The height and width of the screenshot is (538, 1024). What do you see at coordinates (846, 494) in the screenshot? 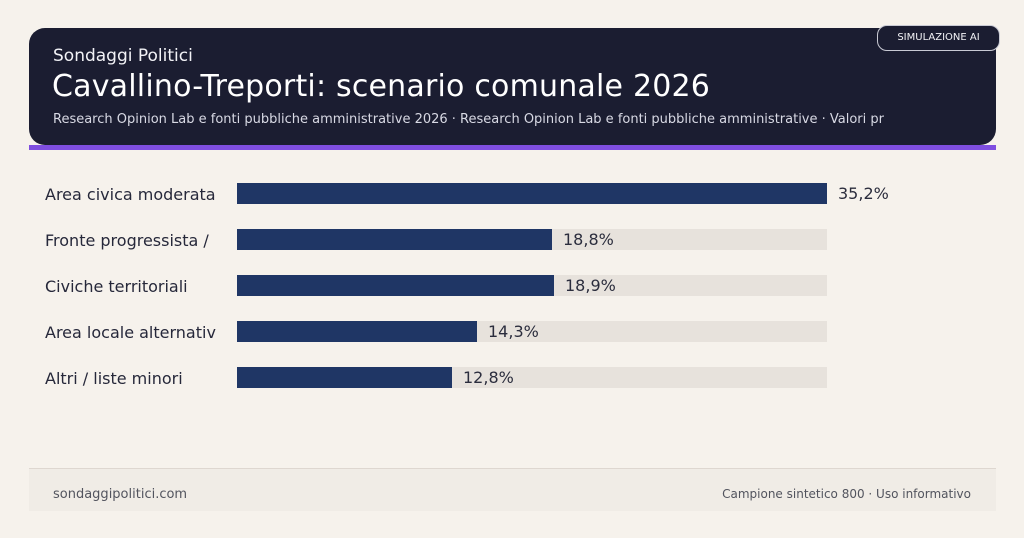
I see `footer-note: Campione sintetico 800 · Uso informativo` at bounding box center [846, 494].